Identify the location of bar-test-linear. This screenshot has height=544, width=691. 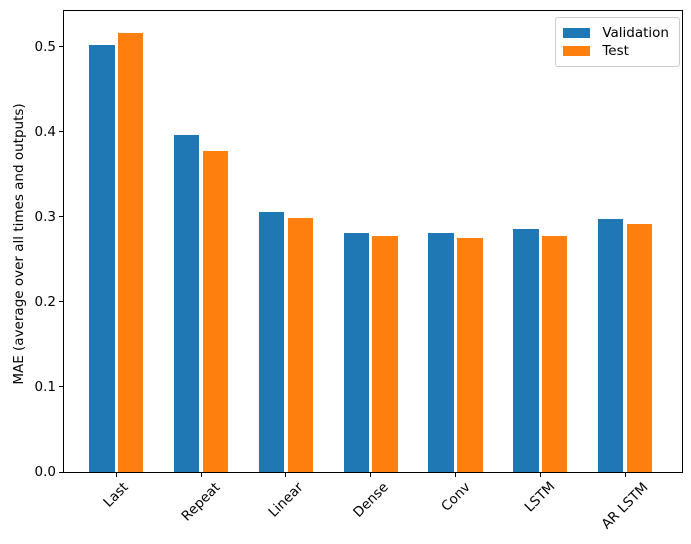
(300, 344).